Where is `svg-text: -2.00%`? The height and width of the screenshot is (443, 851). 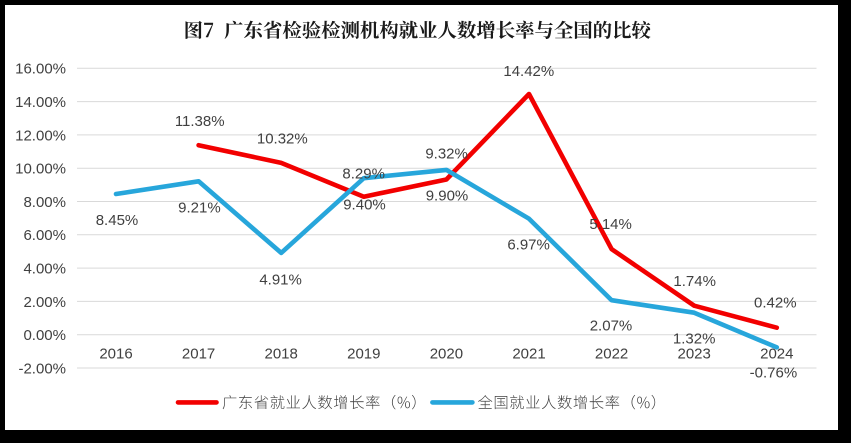 svg-text: -2.00% is located at coordinates (42, 368).